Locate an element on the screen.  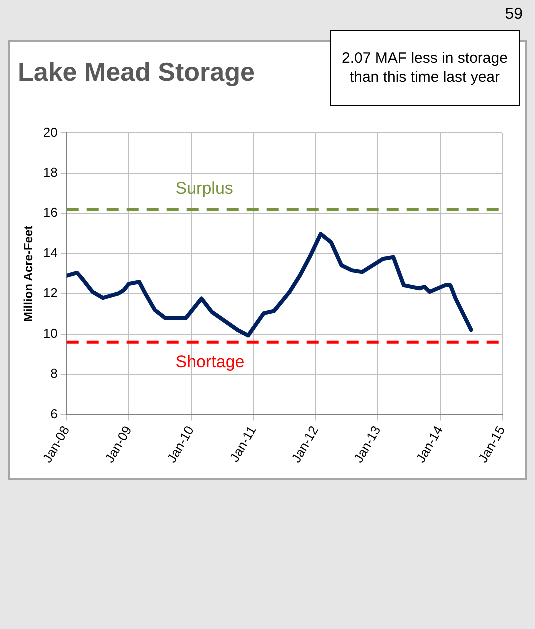
text: 59 is located at coordinates (514, 15).